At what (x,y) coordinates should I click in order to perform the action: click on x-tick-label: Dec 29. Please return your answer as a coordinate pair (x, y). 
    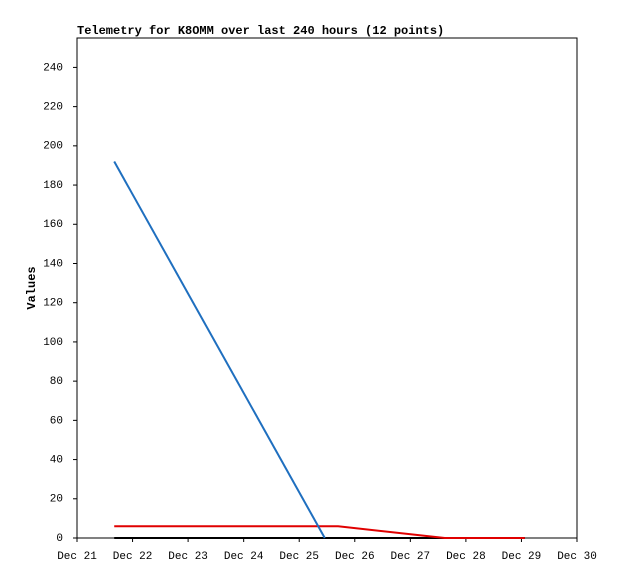
    Looking at the image, I should click on (522, 557).